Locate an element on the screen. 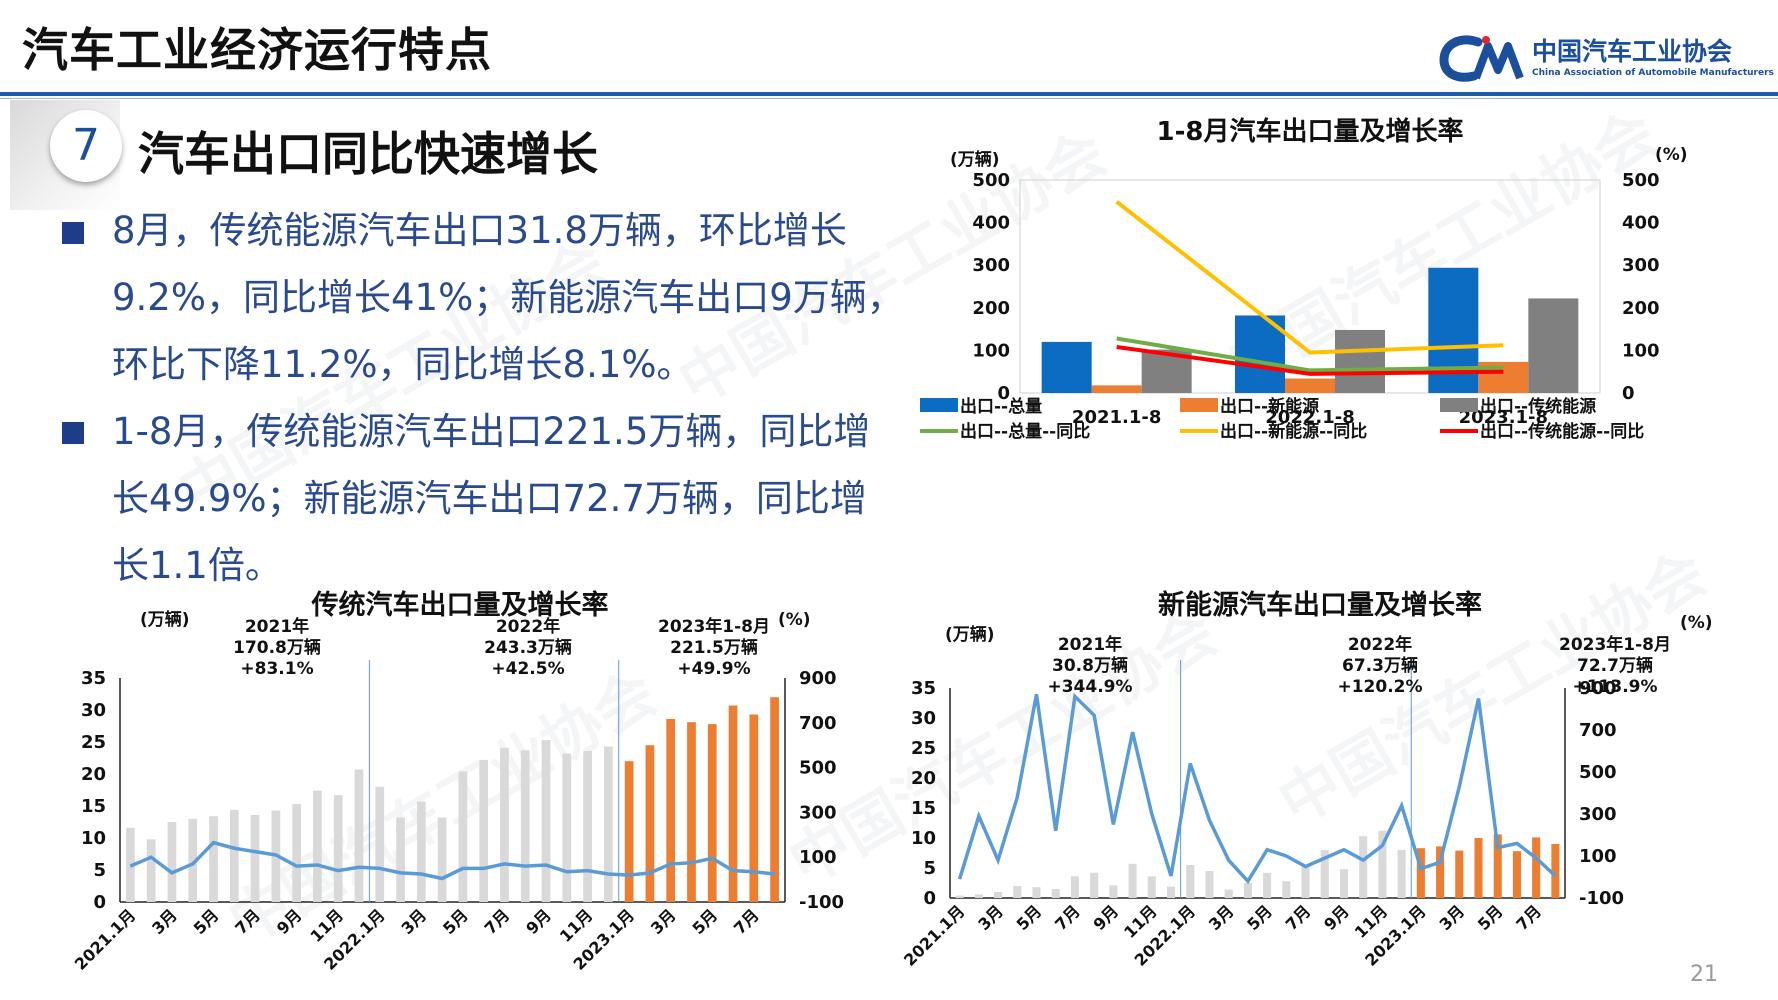 The width and height of the screenshot is (1778, 1000). page-title: 汽车工业经济运行特点 is located at coordinates (257, 50).